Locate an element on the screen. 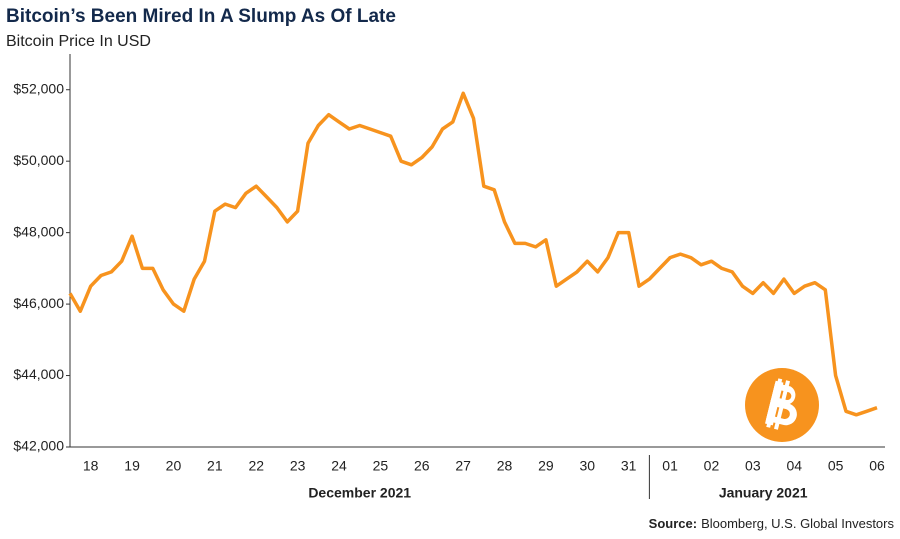 The width and height of the screenshot is (900, 539). y-tick-label: $42,000 is located at coordinates (38, 446).